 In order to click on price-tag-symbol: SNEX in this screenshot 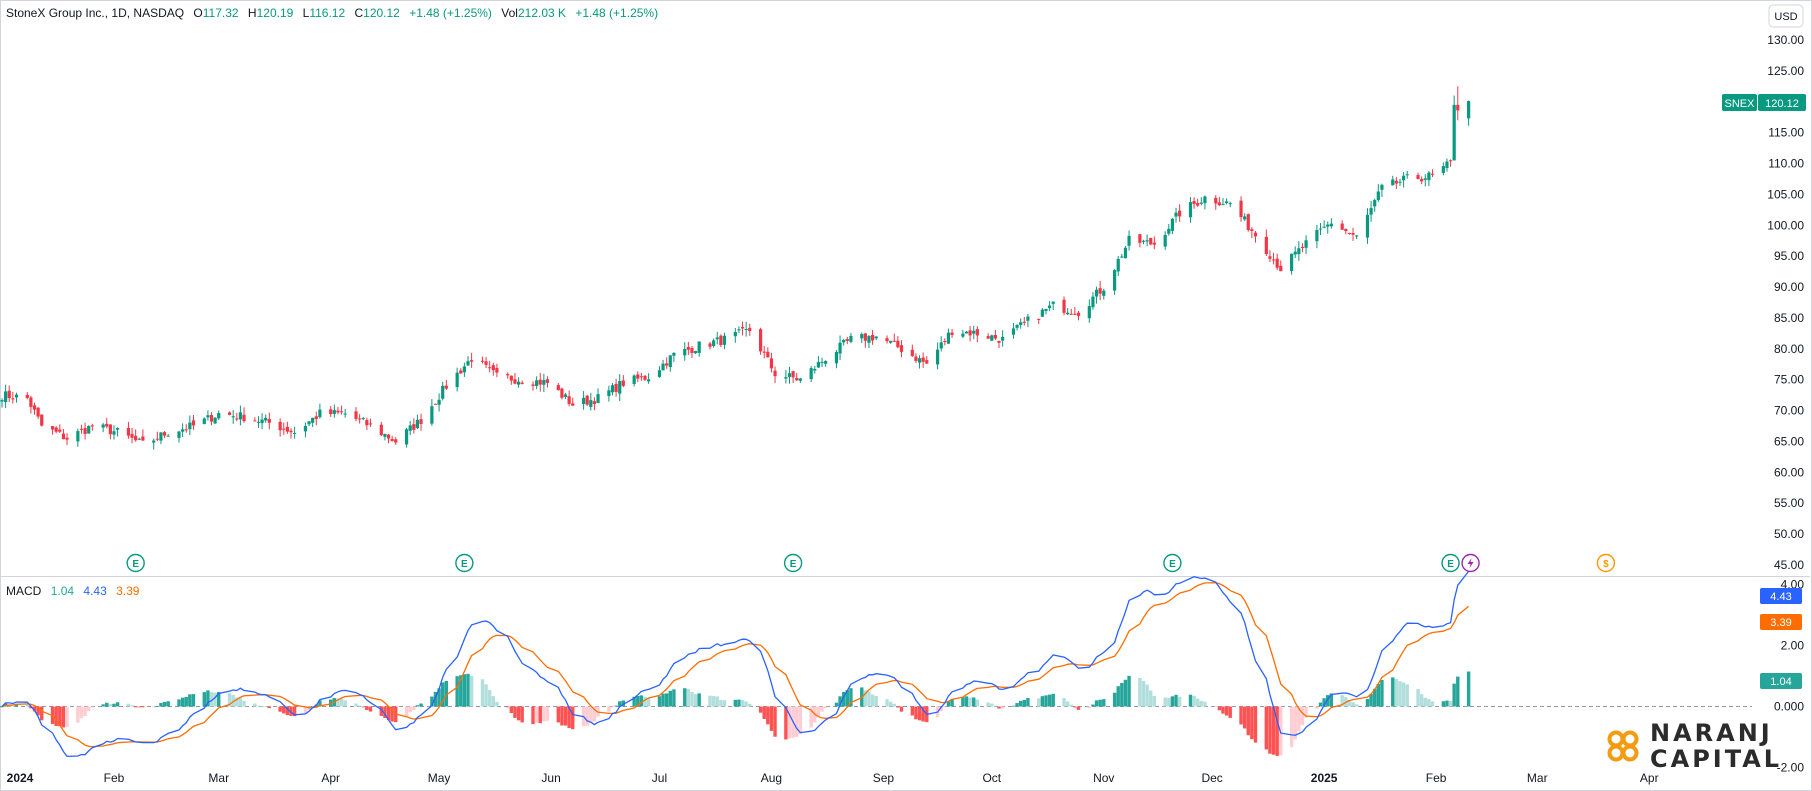, I will do `click(1740, 104)`.